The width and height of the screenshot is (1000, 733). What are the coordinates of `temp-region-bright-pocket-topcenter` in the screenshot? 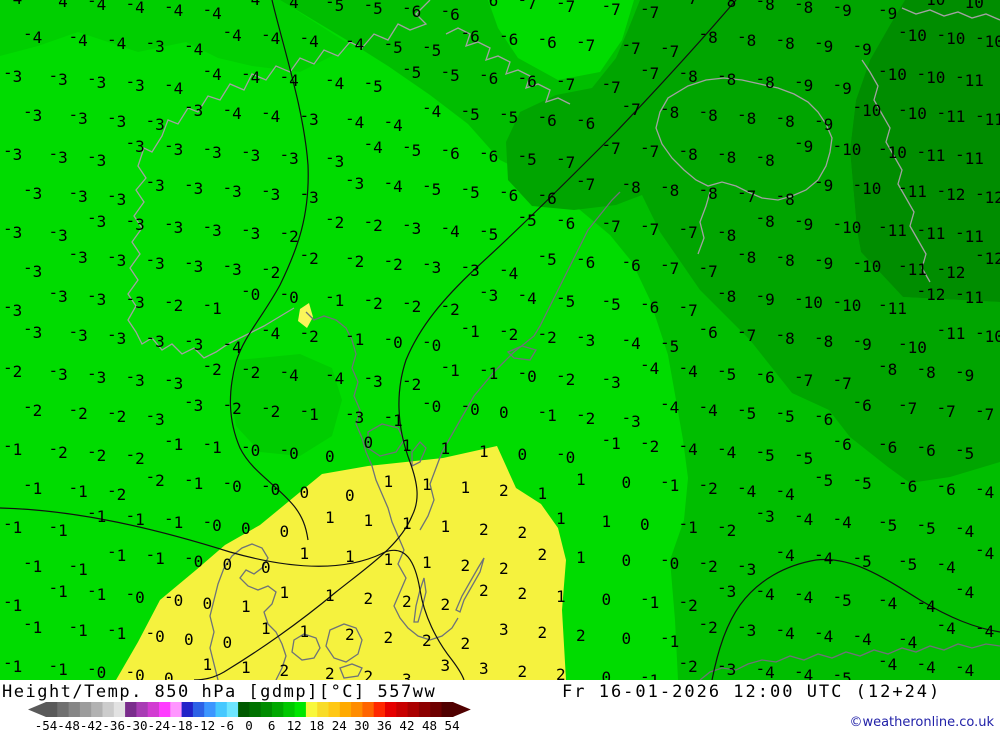 It's located at (561, 40).